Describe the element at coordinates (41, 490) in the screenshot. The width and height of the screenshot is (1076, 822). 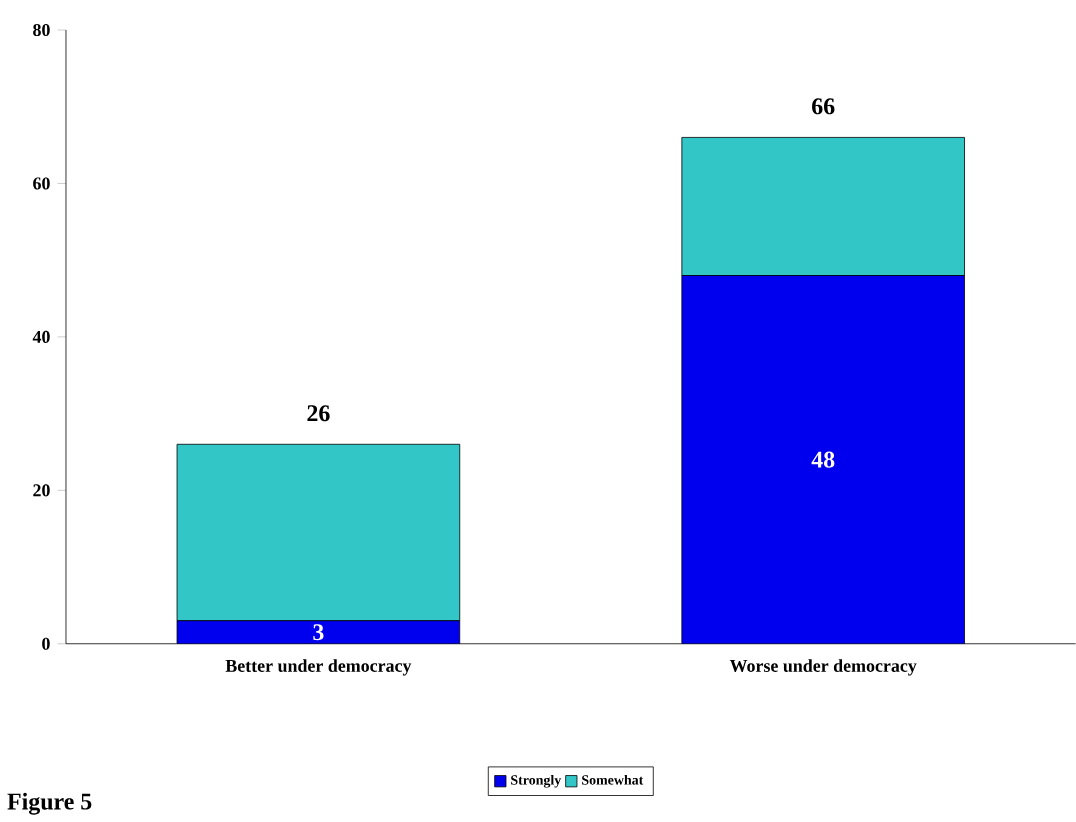
I see `y-tick-label: 20` at that location.